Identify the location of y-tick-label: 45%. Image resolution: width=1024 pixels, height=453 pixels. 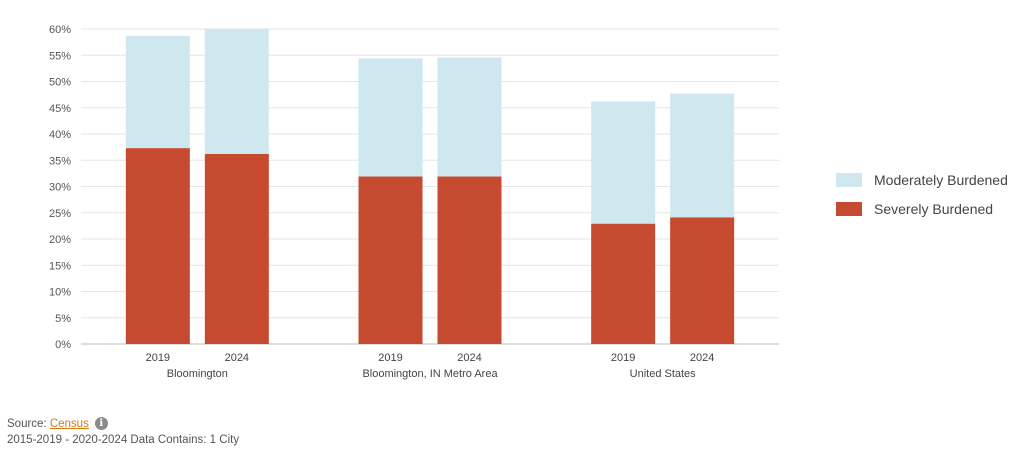
(60, 109).